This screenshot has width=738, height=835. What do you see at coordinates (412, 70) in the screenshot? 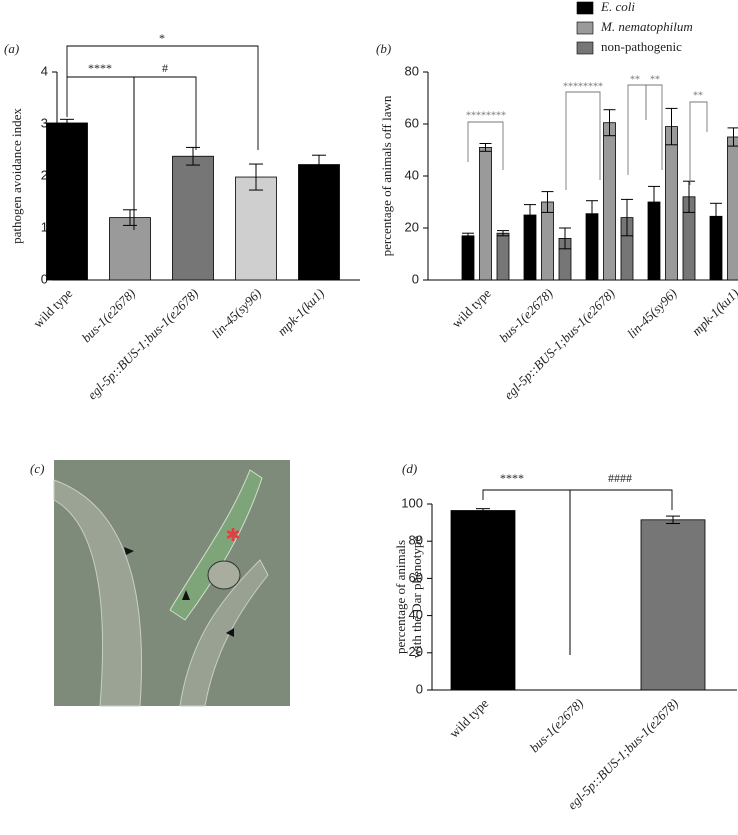
I see `y-tick-label: 80` at bounding box center [412, 70].